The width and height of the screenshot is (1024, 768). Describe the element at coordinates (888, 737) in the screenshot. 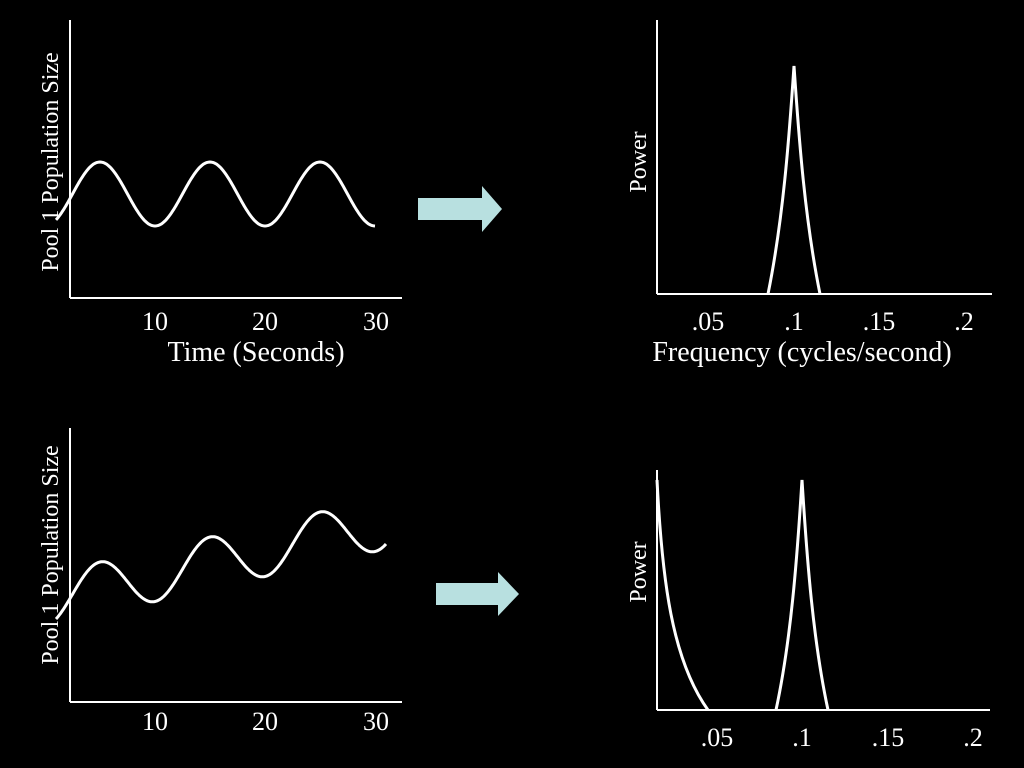

I see `bottom-spectrum-tick: .15` at that location.